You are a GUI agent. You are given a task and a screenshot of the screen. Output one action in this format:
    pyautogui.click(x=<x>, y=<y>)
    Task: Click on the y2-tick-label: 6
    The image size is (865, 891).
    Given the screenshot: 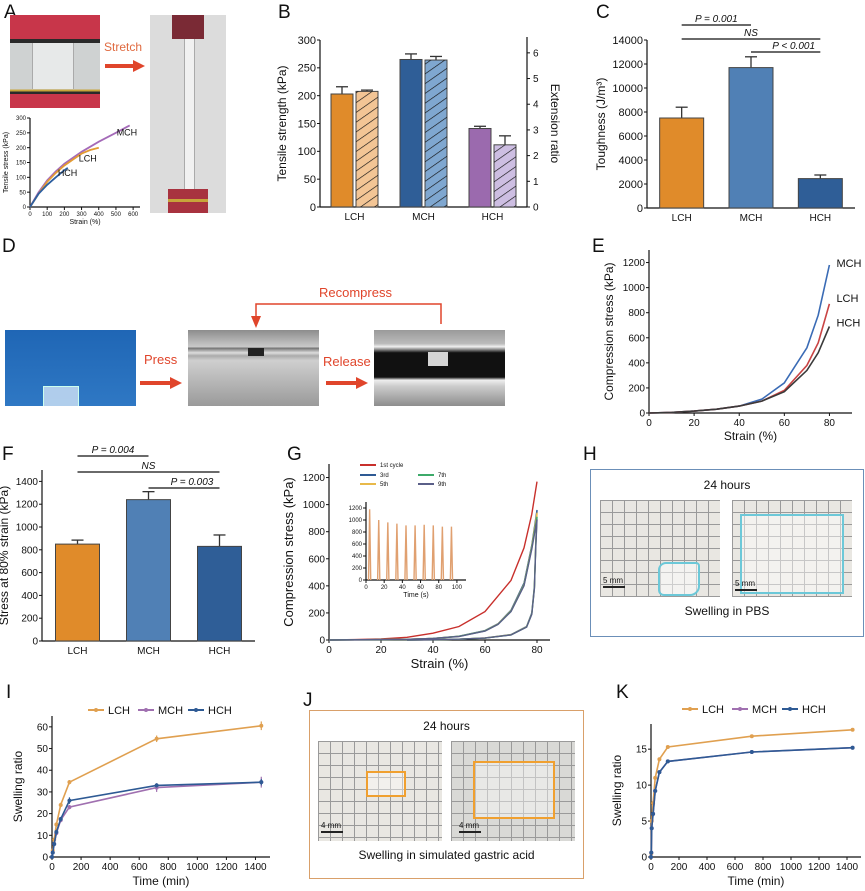 What is the action you would take?
    pyautogui.click(x=536, y=53)
    